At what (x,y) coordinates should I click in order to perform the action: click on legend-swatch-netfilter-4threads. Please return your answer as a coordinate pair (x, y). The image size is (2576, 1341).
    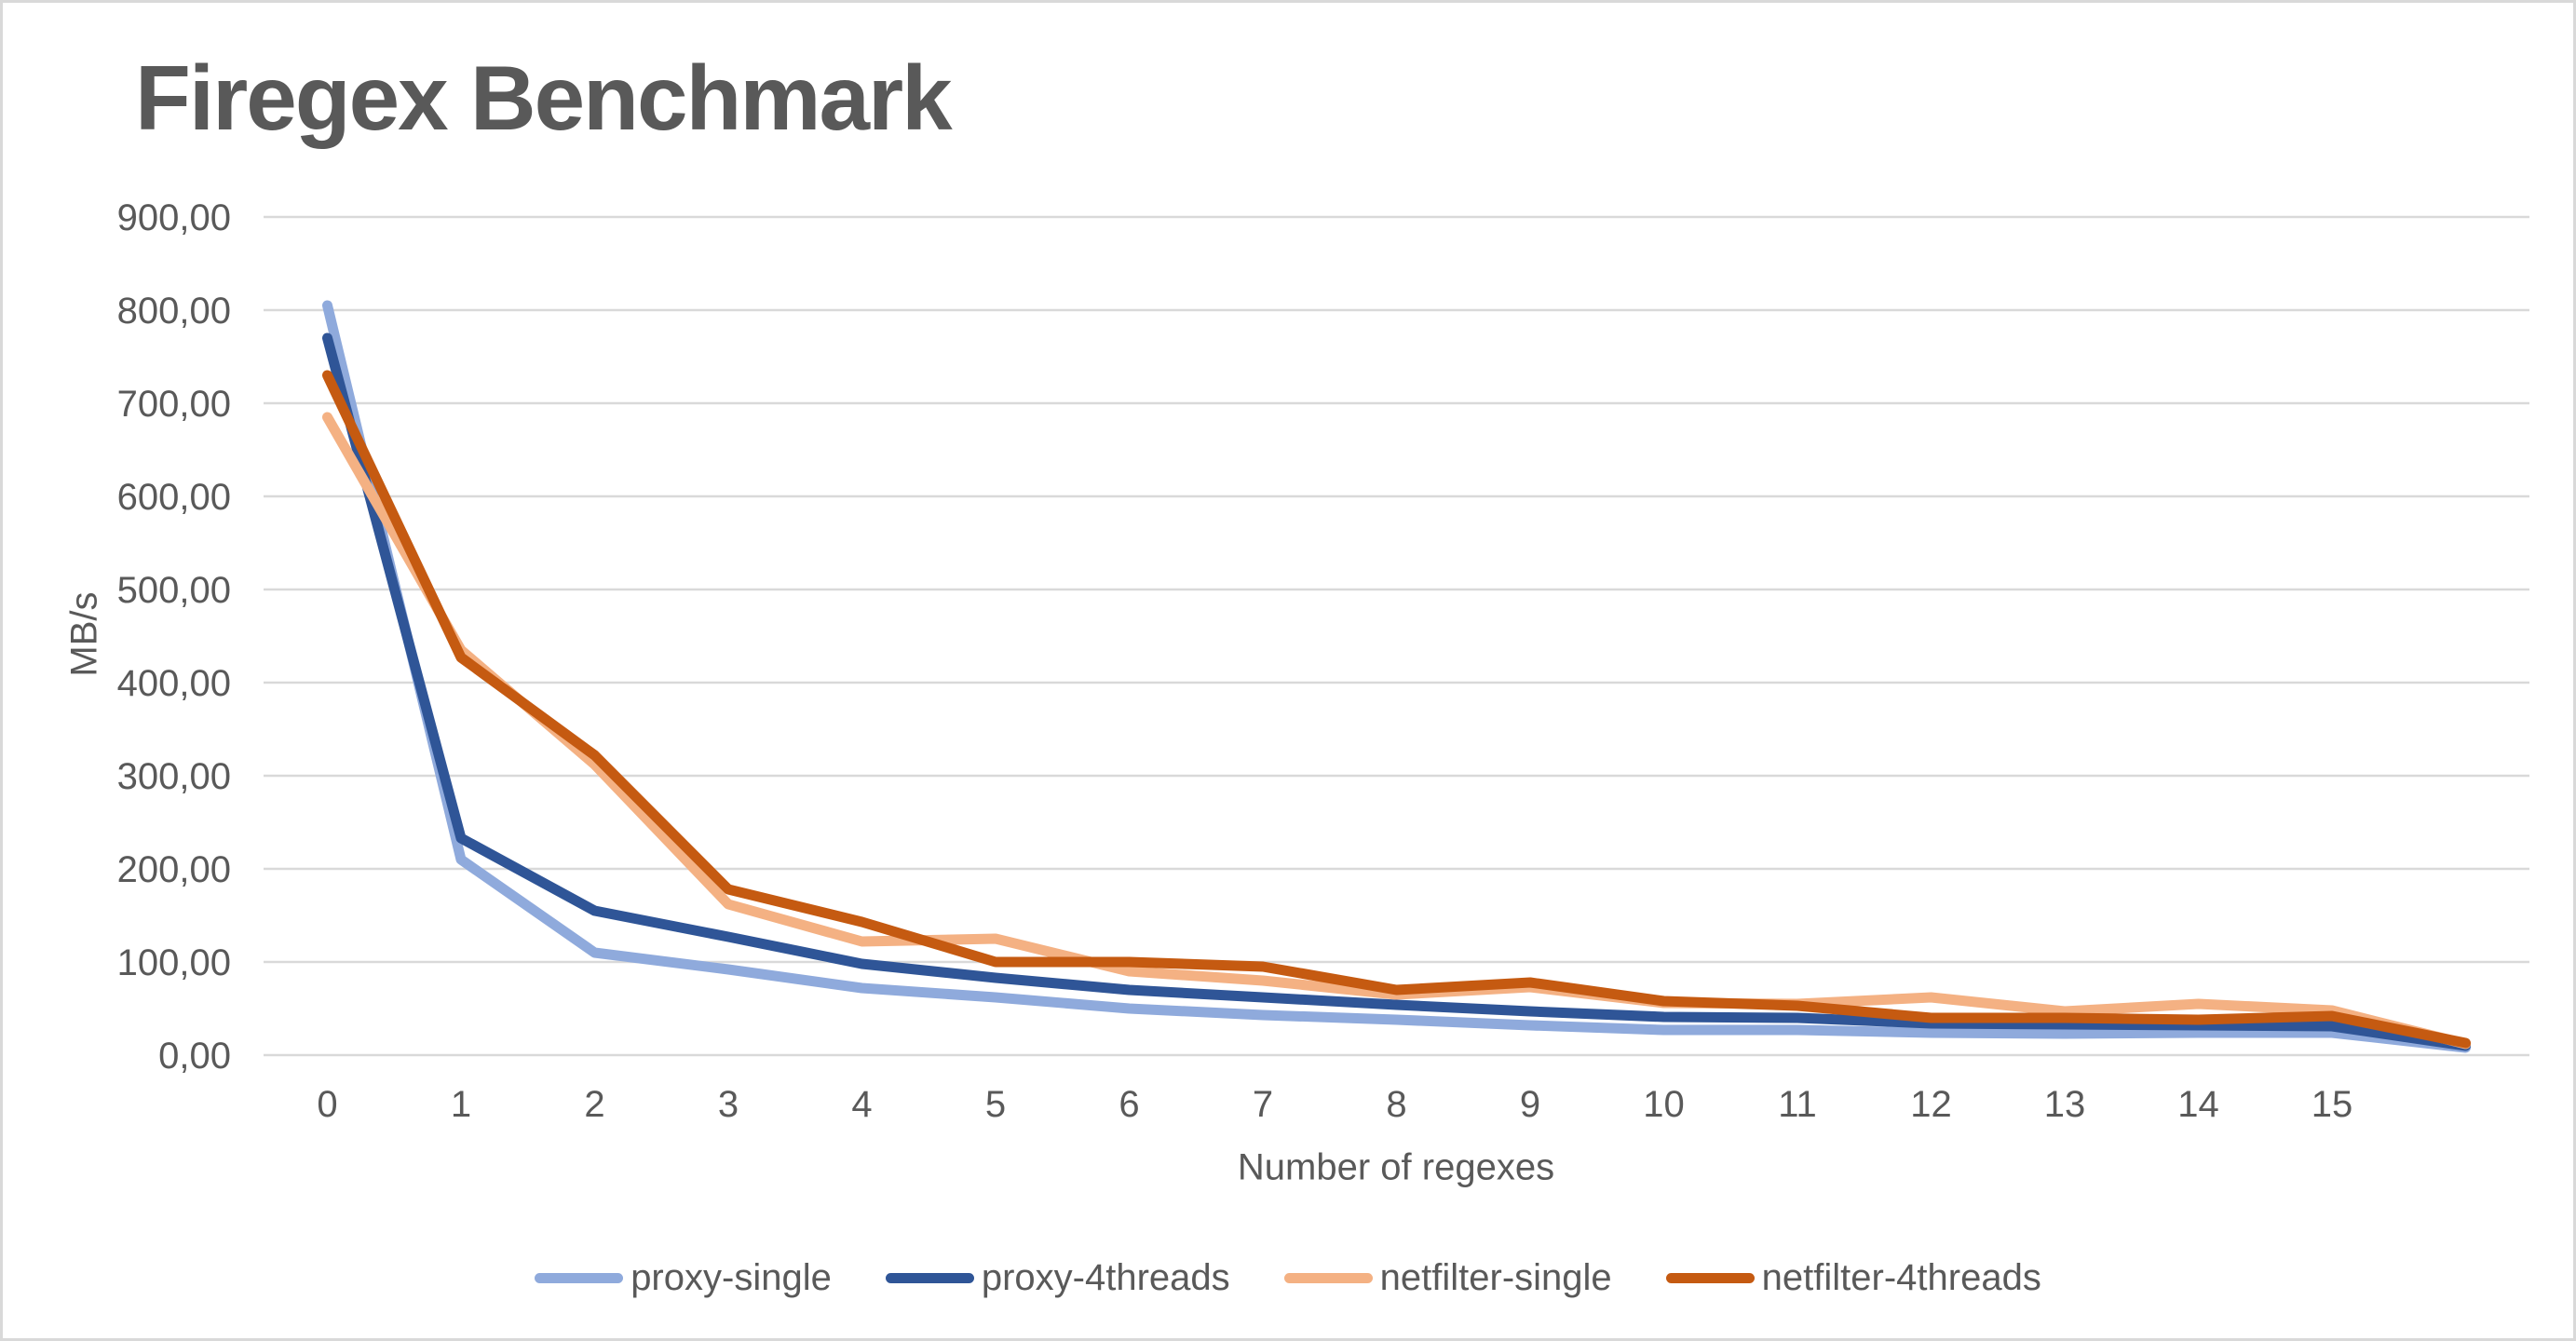
    Looking at the image, I should click on (1710, 1278).